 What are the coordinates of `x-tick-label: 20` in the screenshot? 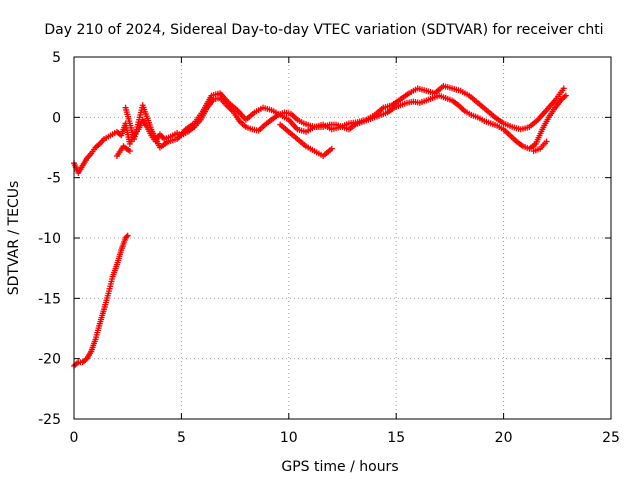 It's located at (504, 438).